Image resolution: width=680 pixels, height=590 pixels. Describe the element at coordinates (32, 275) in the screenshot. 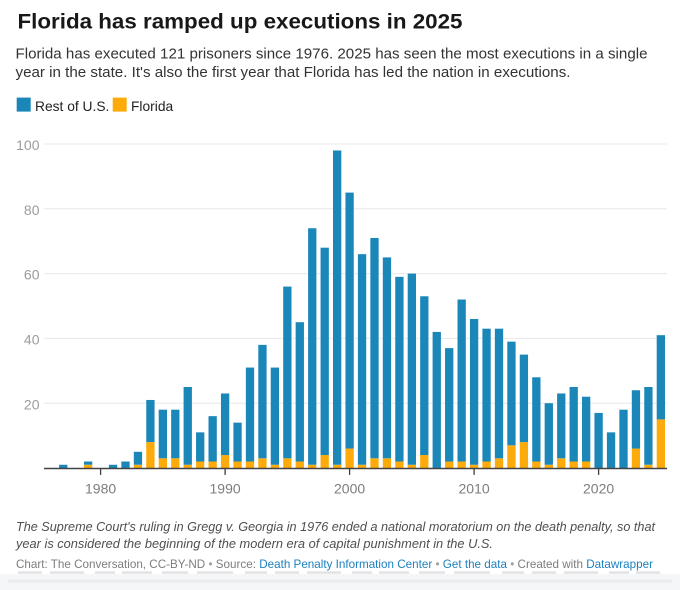

I see `svg-text: 60` at that location.